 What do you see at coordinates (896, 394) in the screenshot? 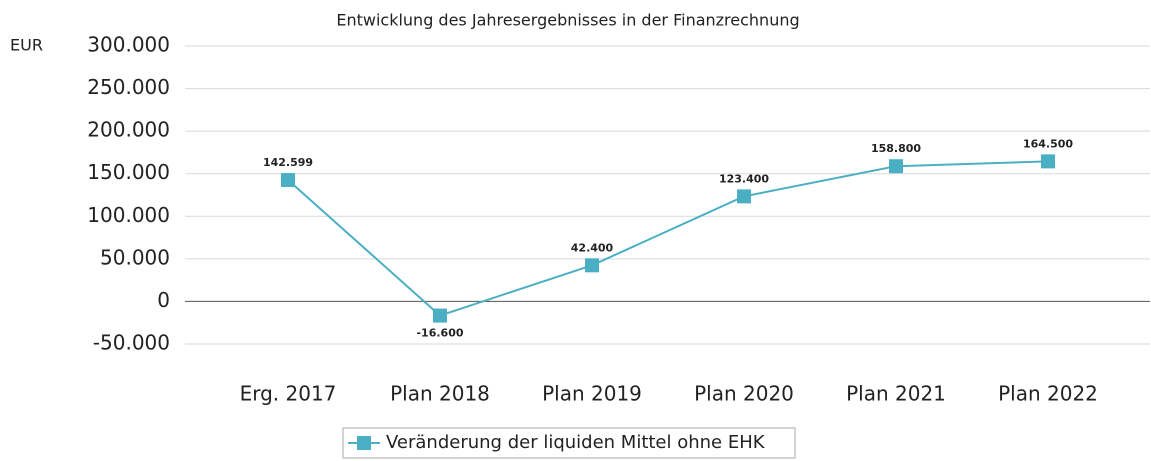
I see `x-tick-label: Plan 2021` at bounding box center [896, 394].